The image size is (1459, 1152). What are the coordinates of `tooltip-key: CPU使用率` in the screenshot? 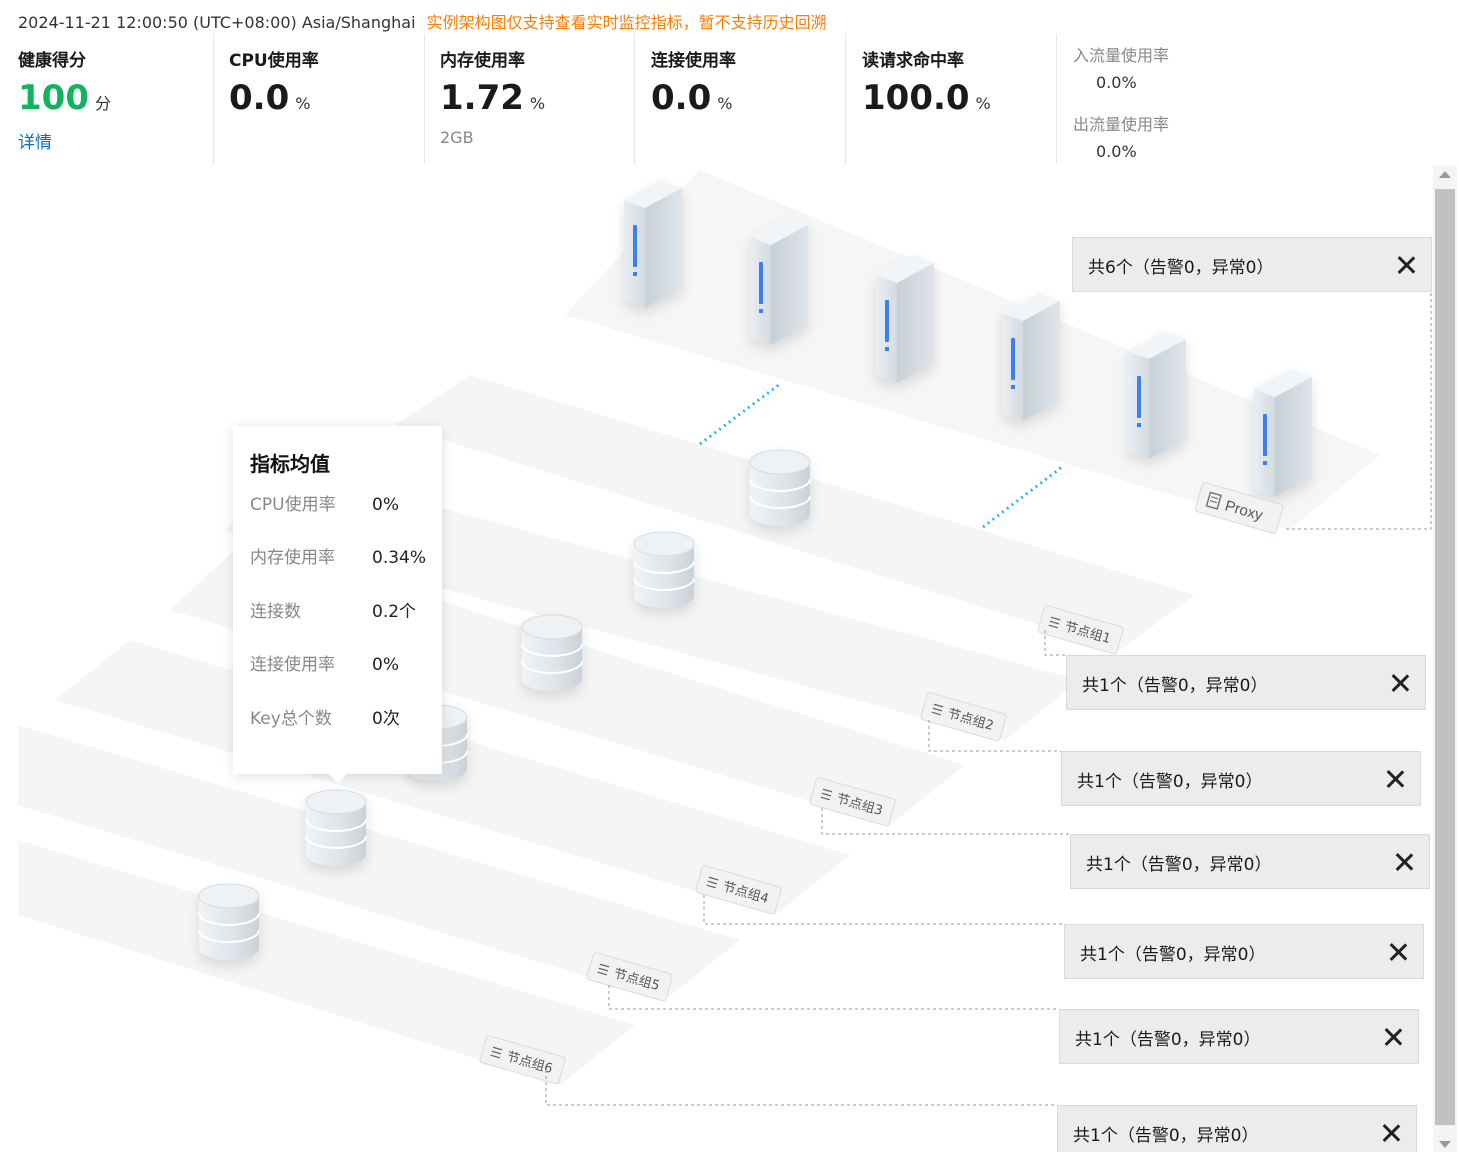 It's located at (293, 505).